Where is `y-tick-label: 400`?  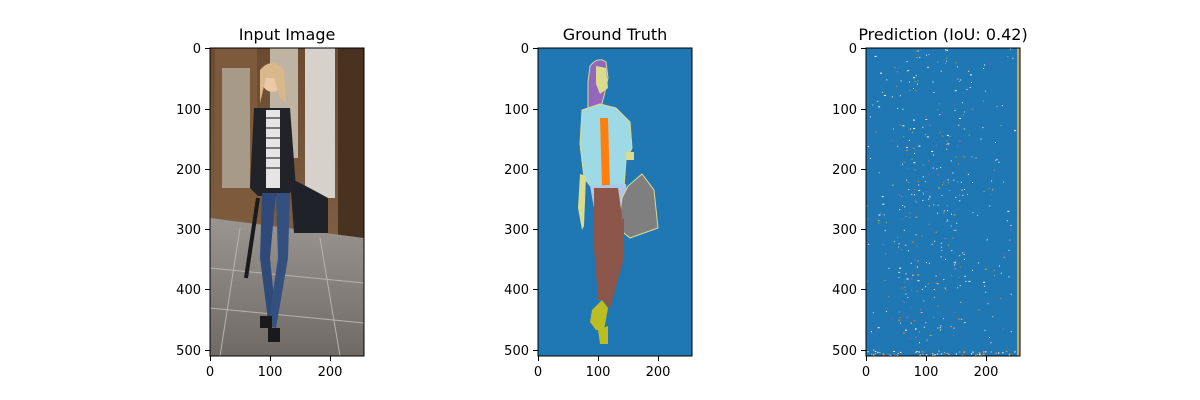
y-tick-label: 400 is located at coordinates (516, 290).